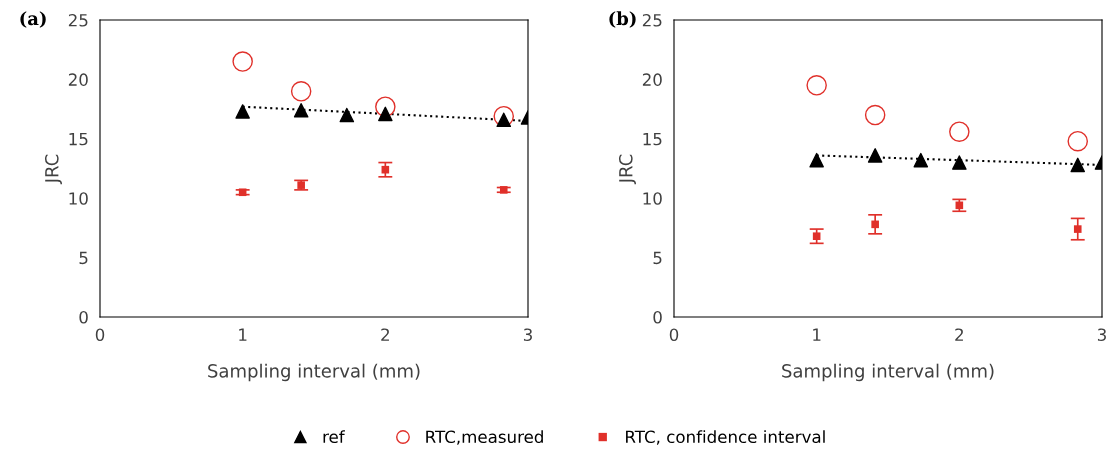 Image resolution: width=1110 pixels, height=466 pixels. I want to click on legend-label: RTC,measured, so click(484, 437).